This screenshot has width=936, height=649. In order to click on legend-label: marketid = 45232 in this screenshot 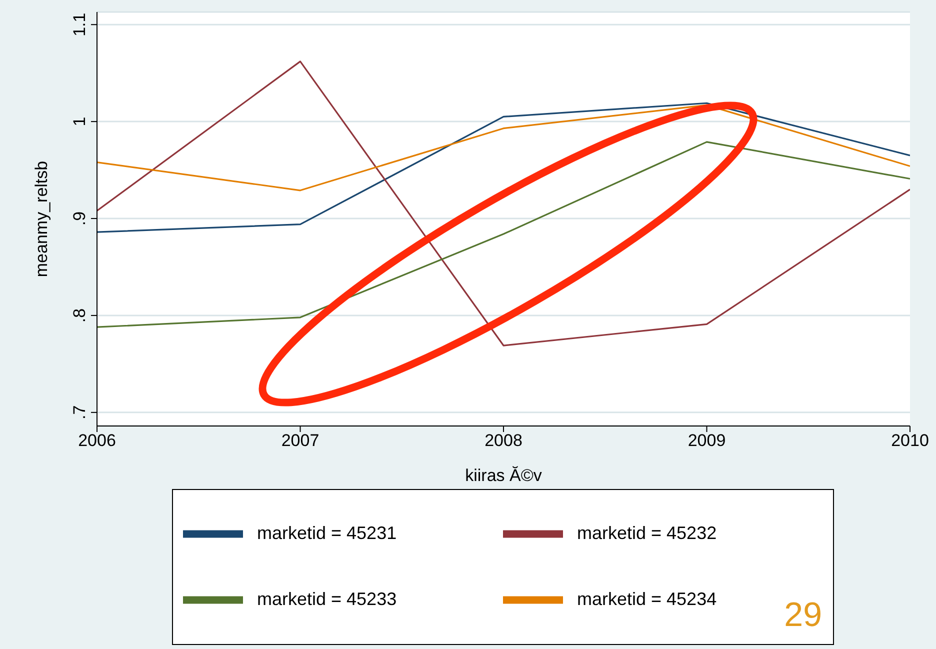, I will do `click(647, 532)`.